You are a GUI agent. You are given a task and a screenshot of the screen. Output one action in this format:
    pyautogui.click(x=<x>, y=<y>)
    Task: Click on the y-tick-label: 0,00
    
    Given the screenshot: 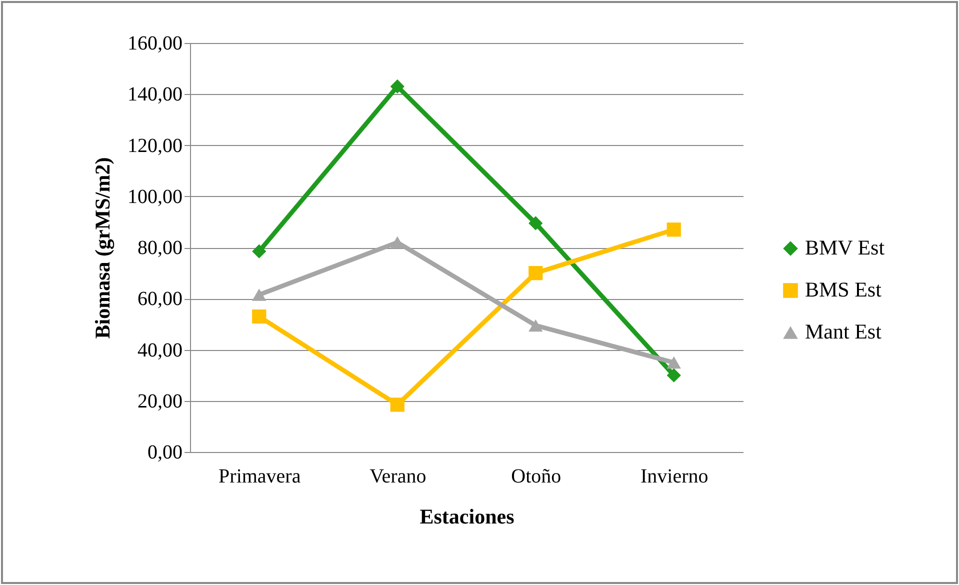 What is the action you would take?
    pyautogui.click(x=165, y=453)
    